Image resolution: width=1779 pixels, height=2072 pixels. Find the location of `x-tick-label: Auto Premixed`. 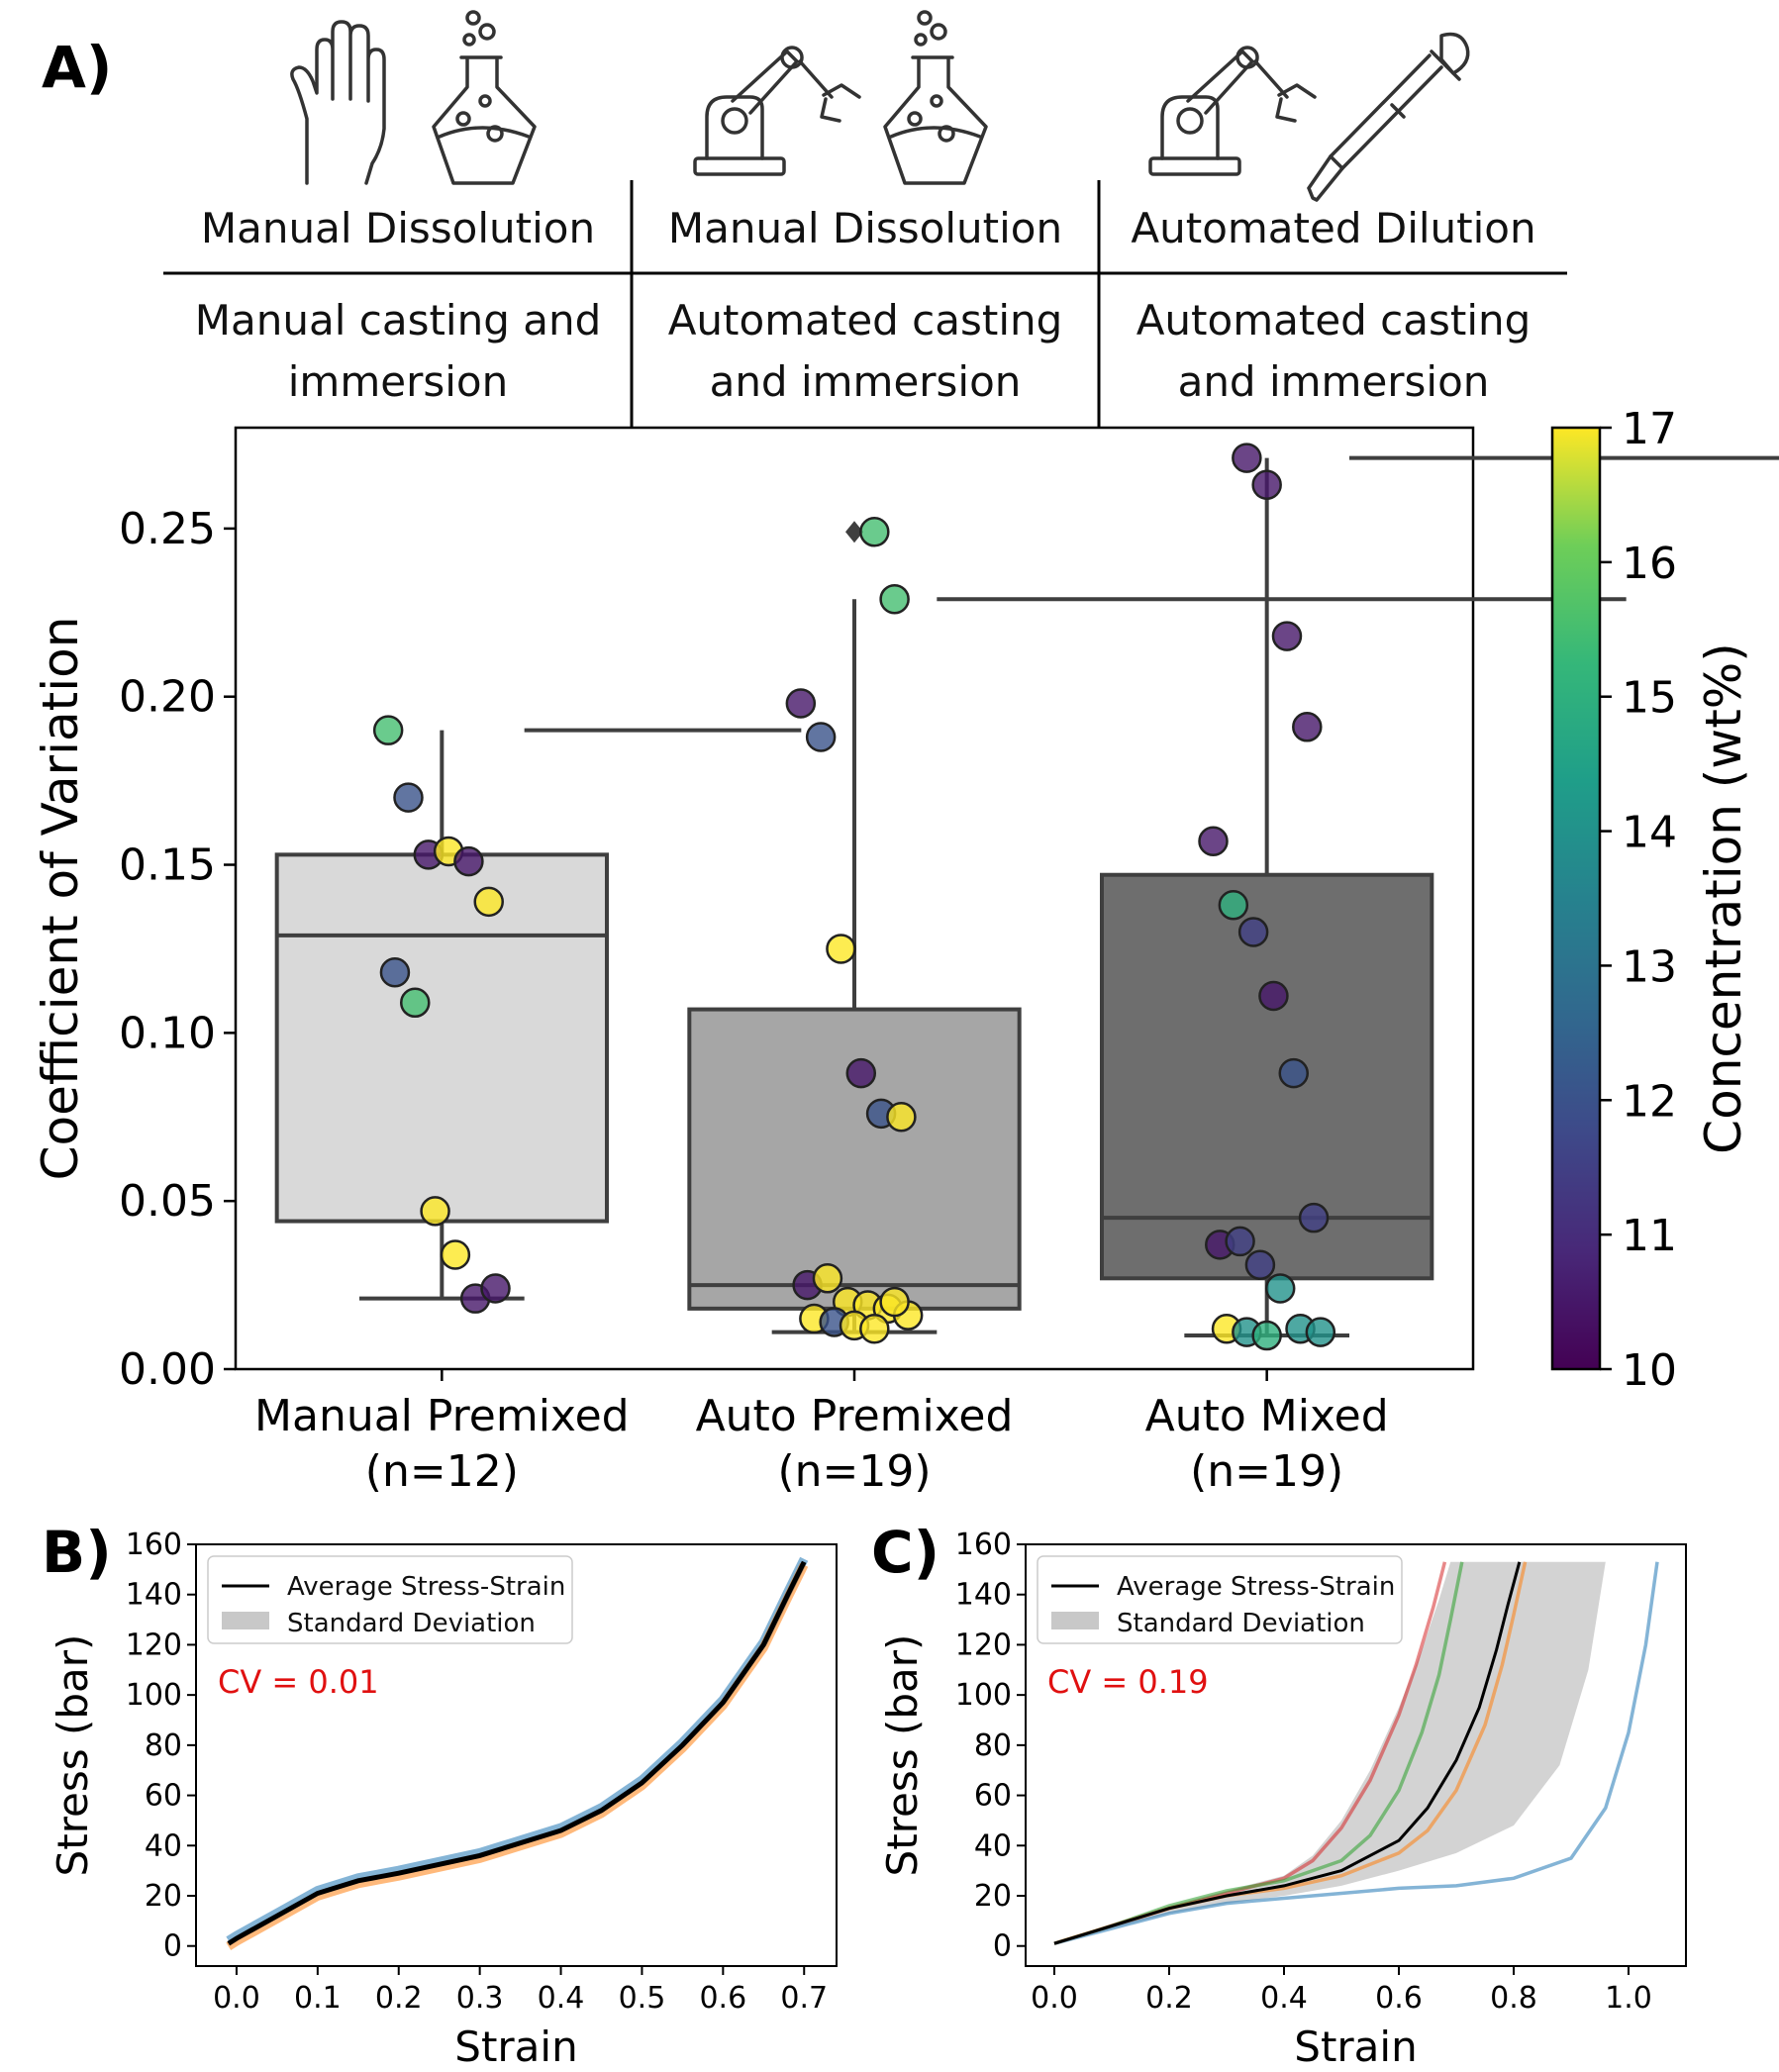

x-tick-label: Auto Premixed is located at coordinates (855, 1416).